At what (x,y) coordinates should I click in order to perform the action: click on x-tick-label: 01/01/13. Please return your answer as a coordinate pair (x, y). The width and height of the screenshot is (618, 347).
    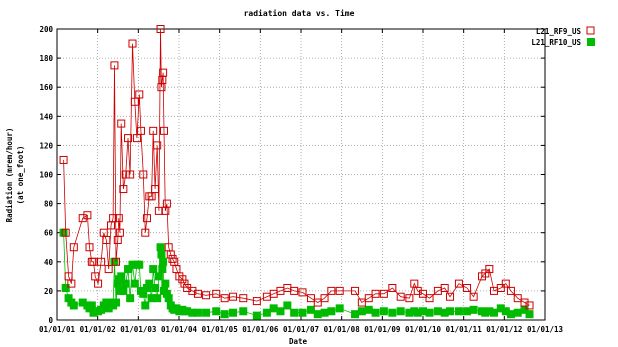
    Looking at the image, I should click on (545, 329).